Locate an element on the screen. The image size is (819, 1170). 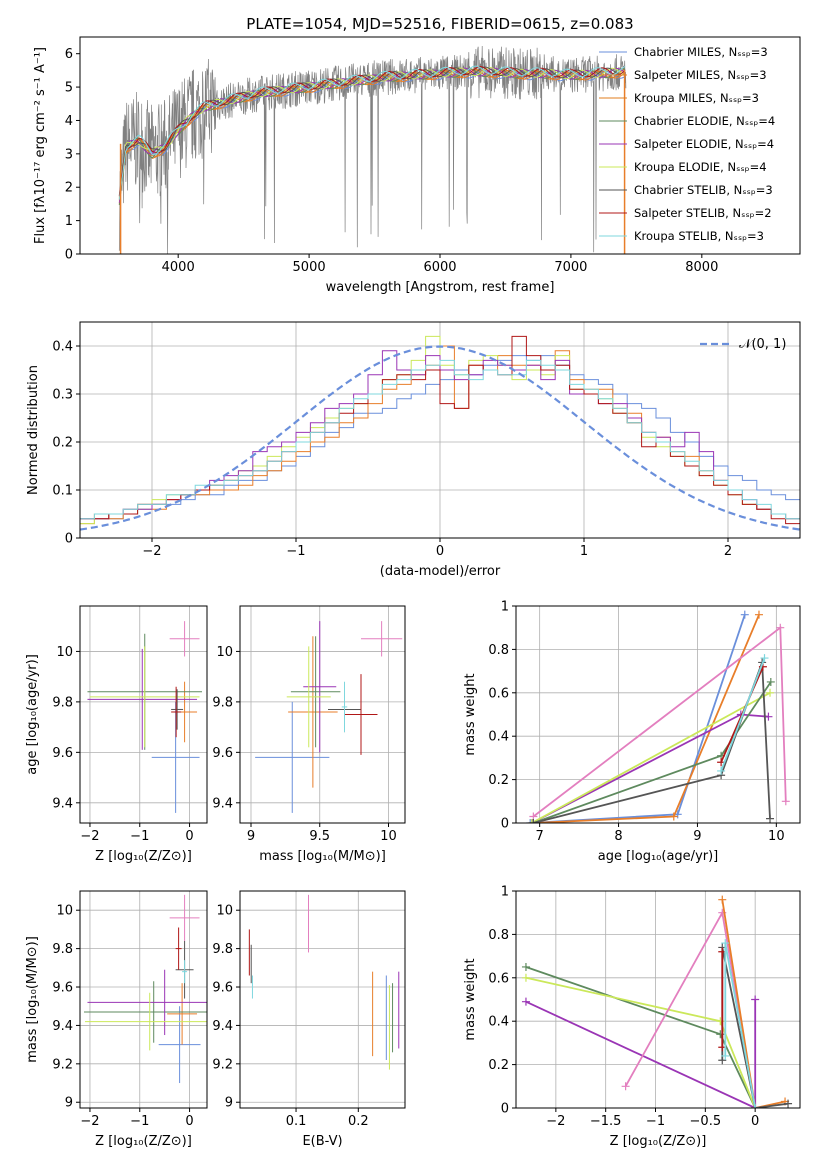
x-tick-label: 10 is located at coordinates (388, 836).